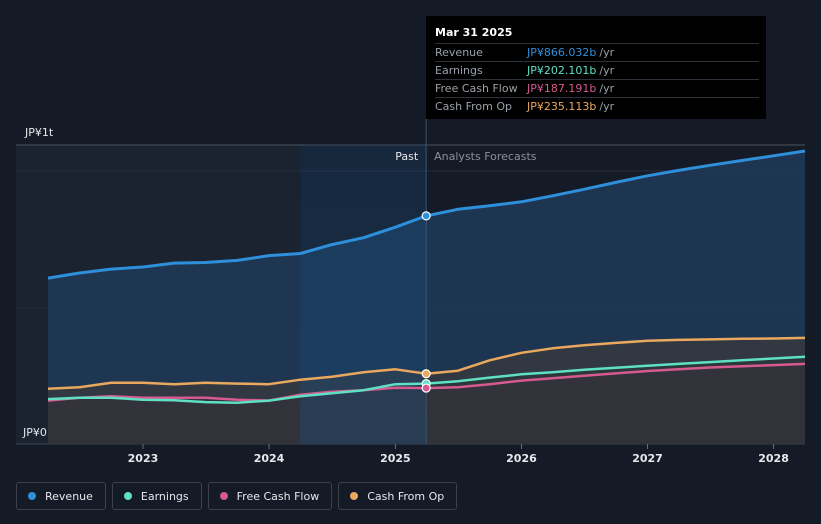  I want to click on marker-free-cash-flow, so click(426, 388).